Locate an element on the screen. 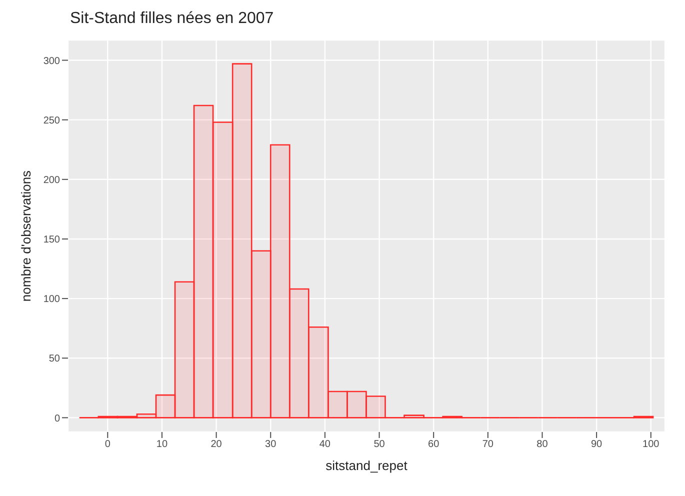 This screenshot has height=496, width=685. x-tick-label: 80 is located at coordinates (542, 444).